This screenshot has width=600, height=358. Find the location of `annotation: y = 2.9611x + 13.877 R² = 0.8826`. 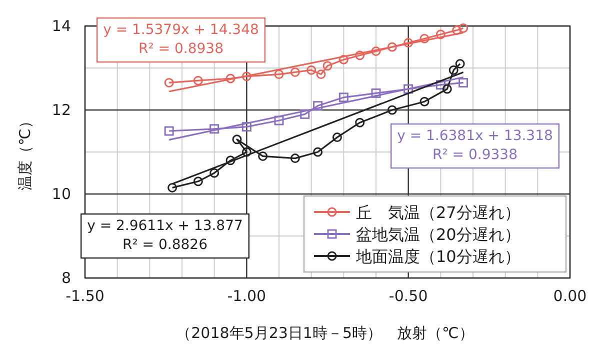

annotation: y = 2.9611x + 13.877 R² = 0.8826 is located at coordinates (165, 235).